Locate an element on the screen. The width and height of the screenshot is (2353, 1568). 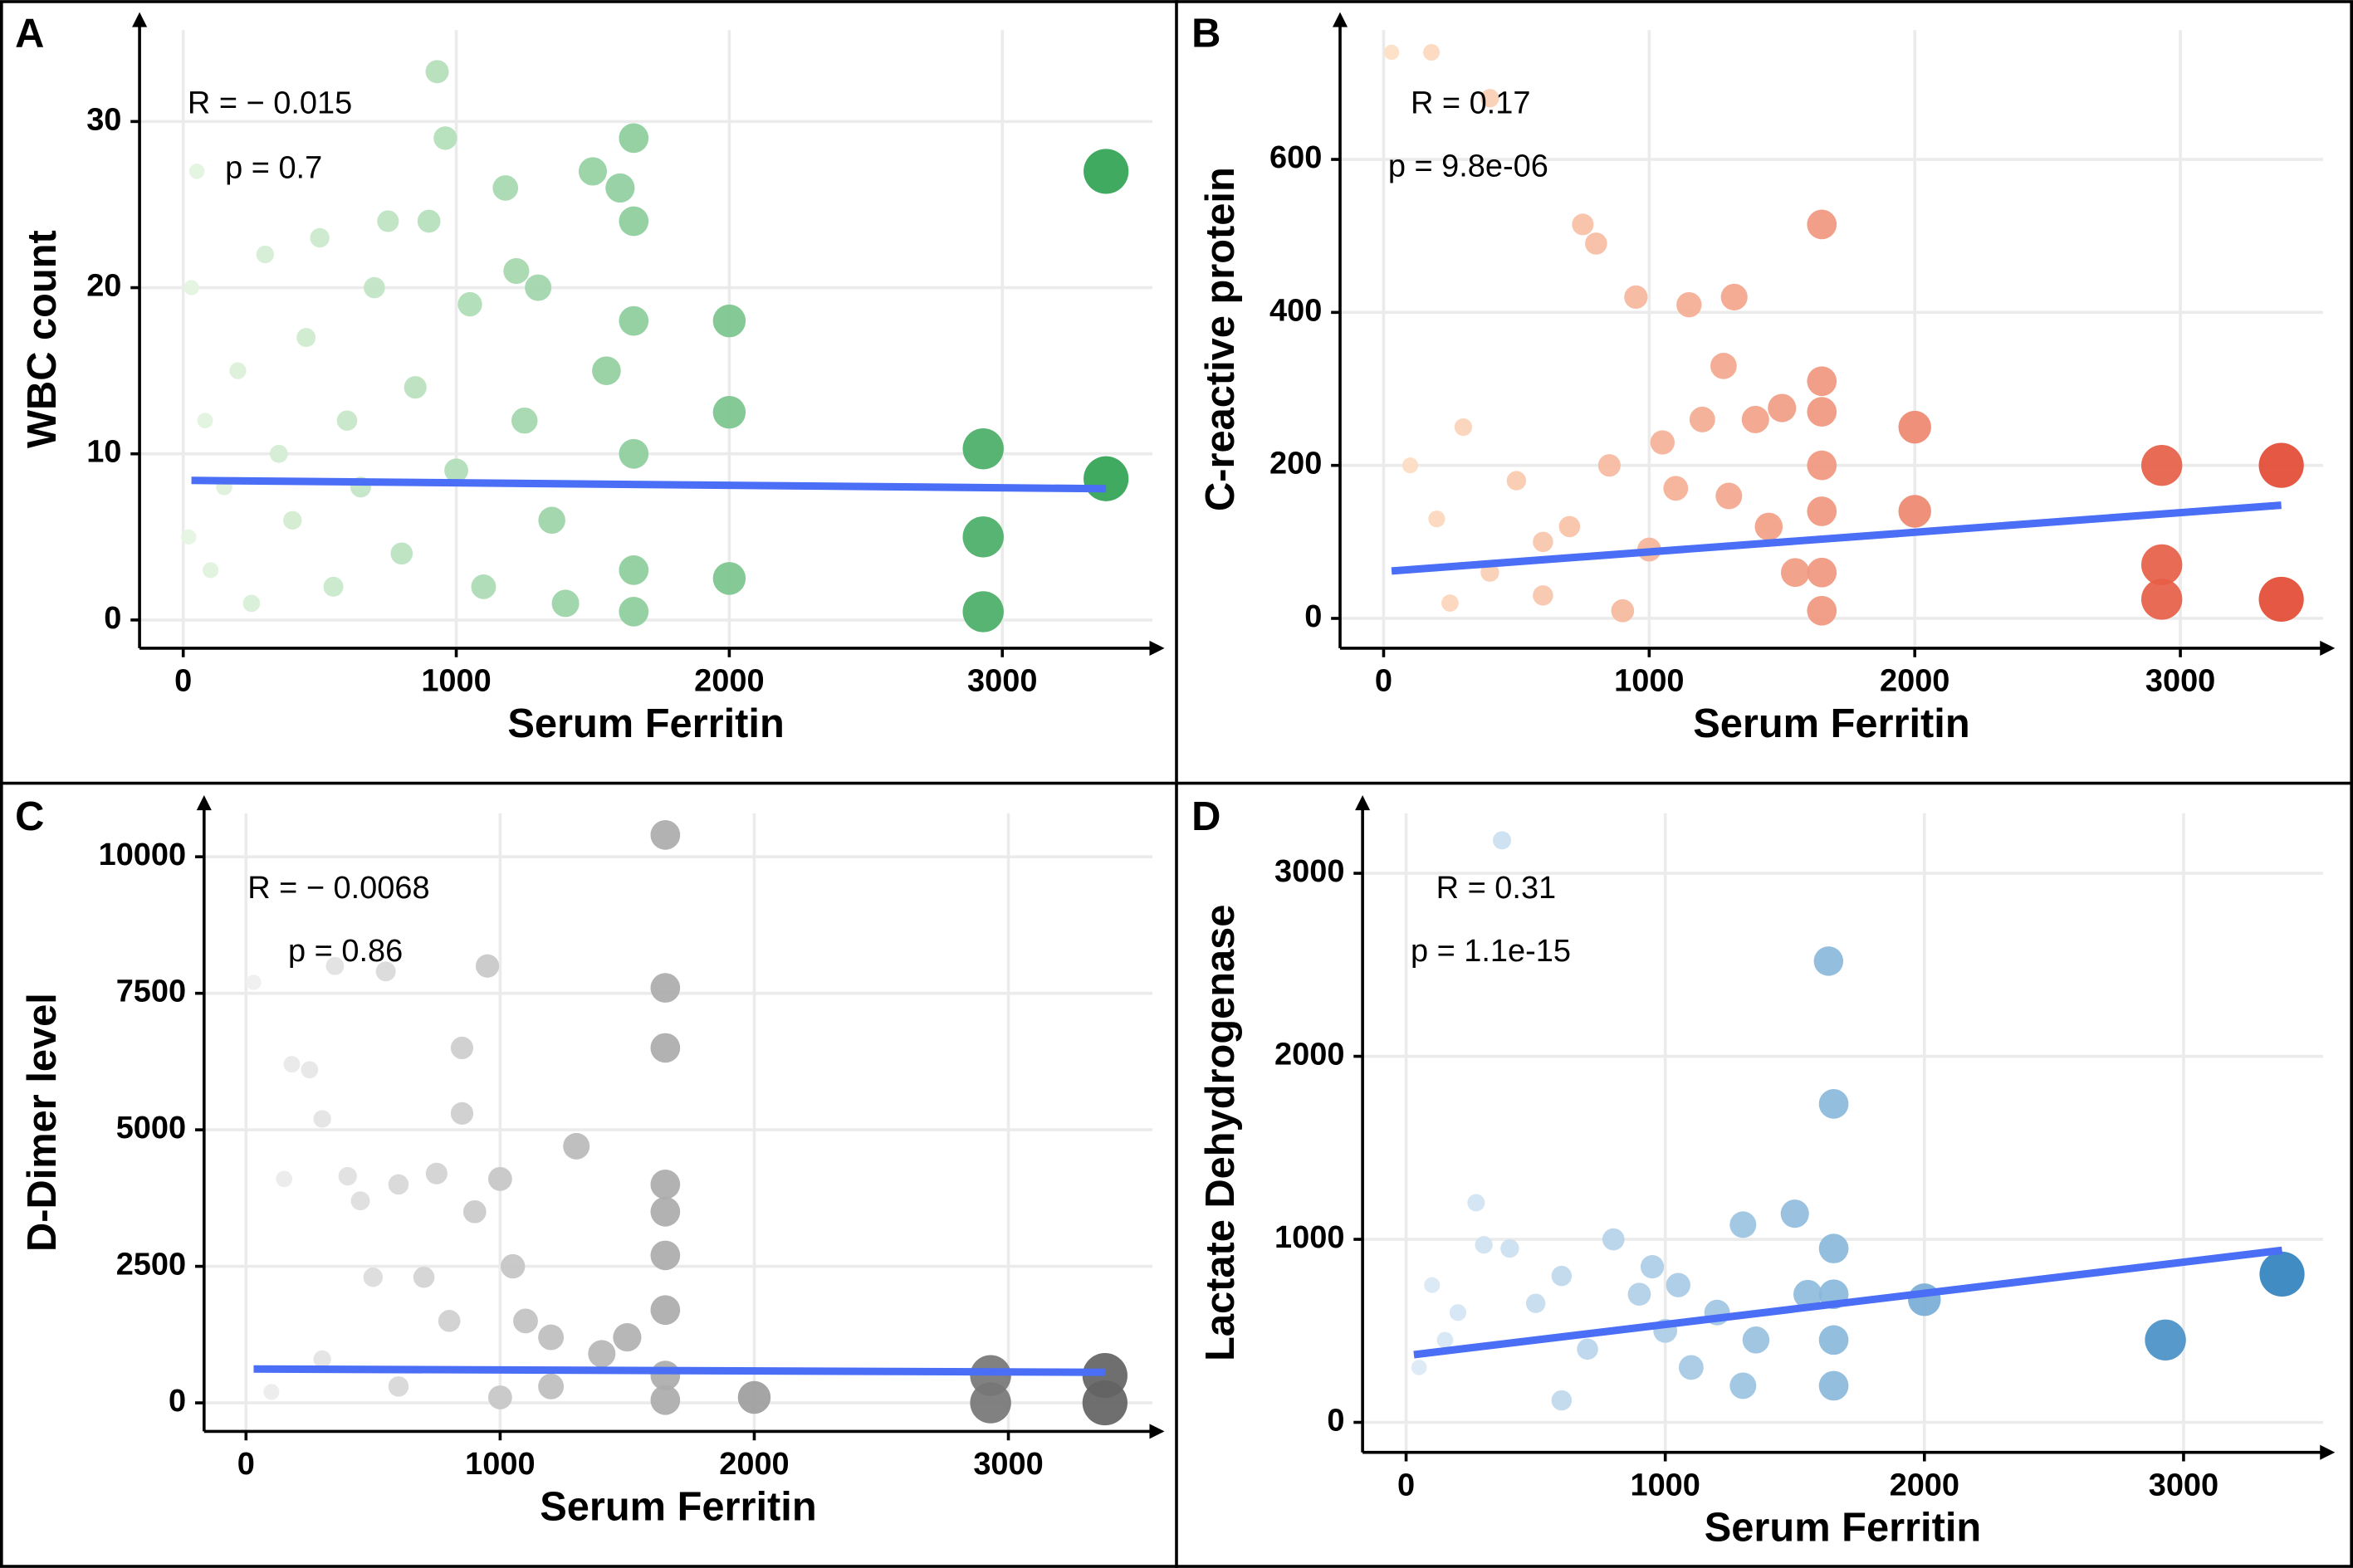
panel-label: B is located at coordinates (1206, 33).